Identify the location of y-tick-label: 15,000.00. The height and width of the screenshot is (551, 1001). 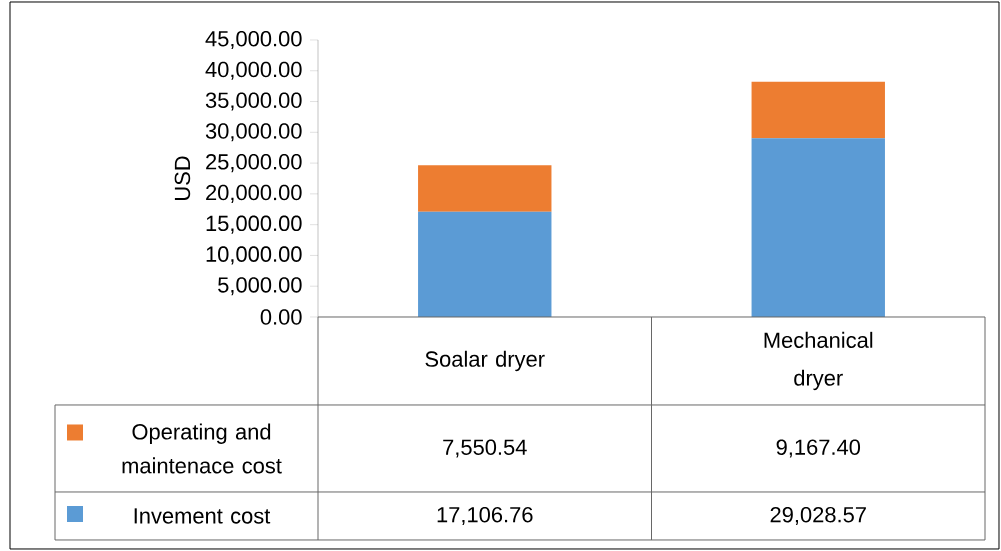
(254, 224).